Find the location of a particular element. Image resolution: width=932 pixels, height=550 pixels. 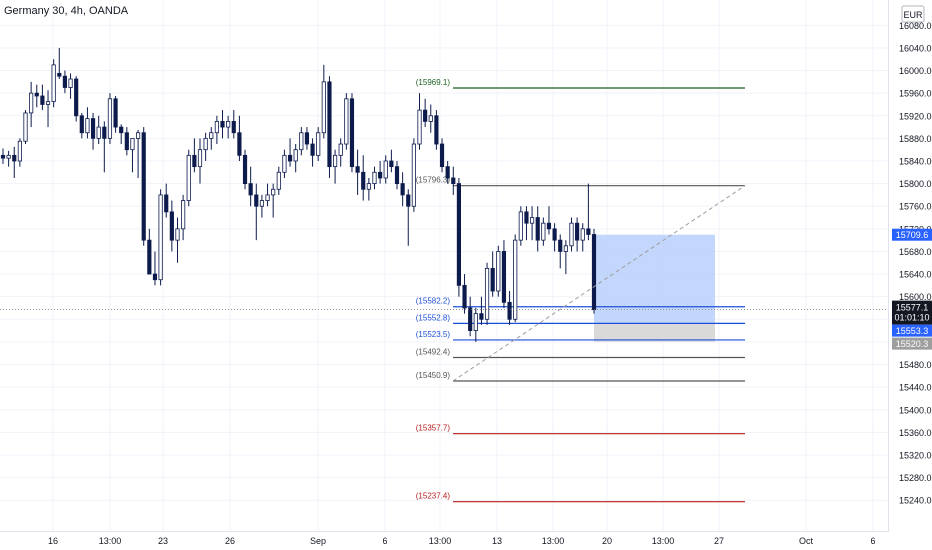

price-tick-label: 15320.0 is located at coordinates (915, 455).